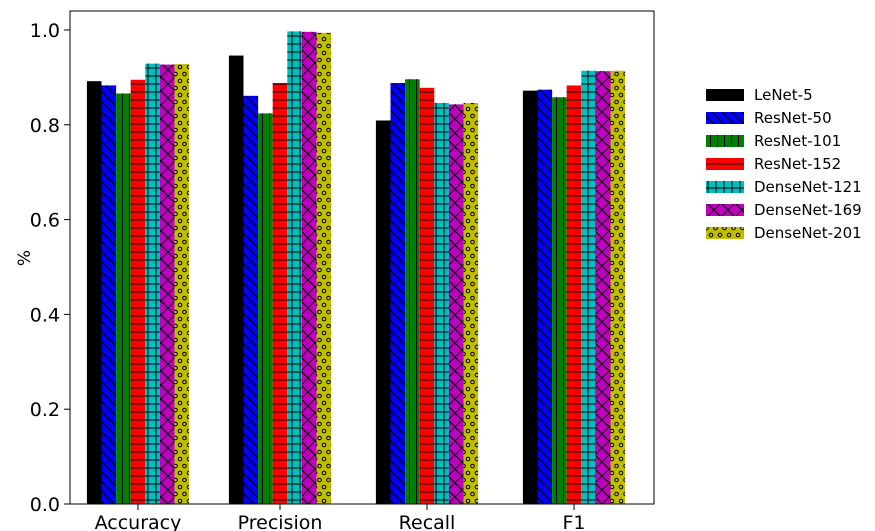 Image resolution: width=875 pixels, height=531 pixels. What do you see at coordinates (573, 521) in the screenshot?
I see `x-tick-label-f1: F1` at bounding box center [573, 521].